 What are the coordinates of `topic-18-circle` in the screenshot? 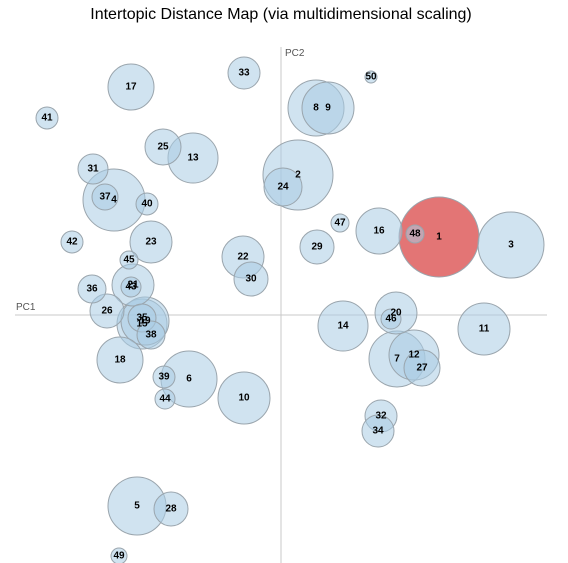 It's located at (120, 360).